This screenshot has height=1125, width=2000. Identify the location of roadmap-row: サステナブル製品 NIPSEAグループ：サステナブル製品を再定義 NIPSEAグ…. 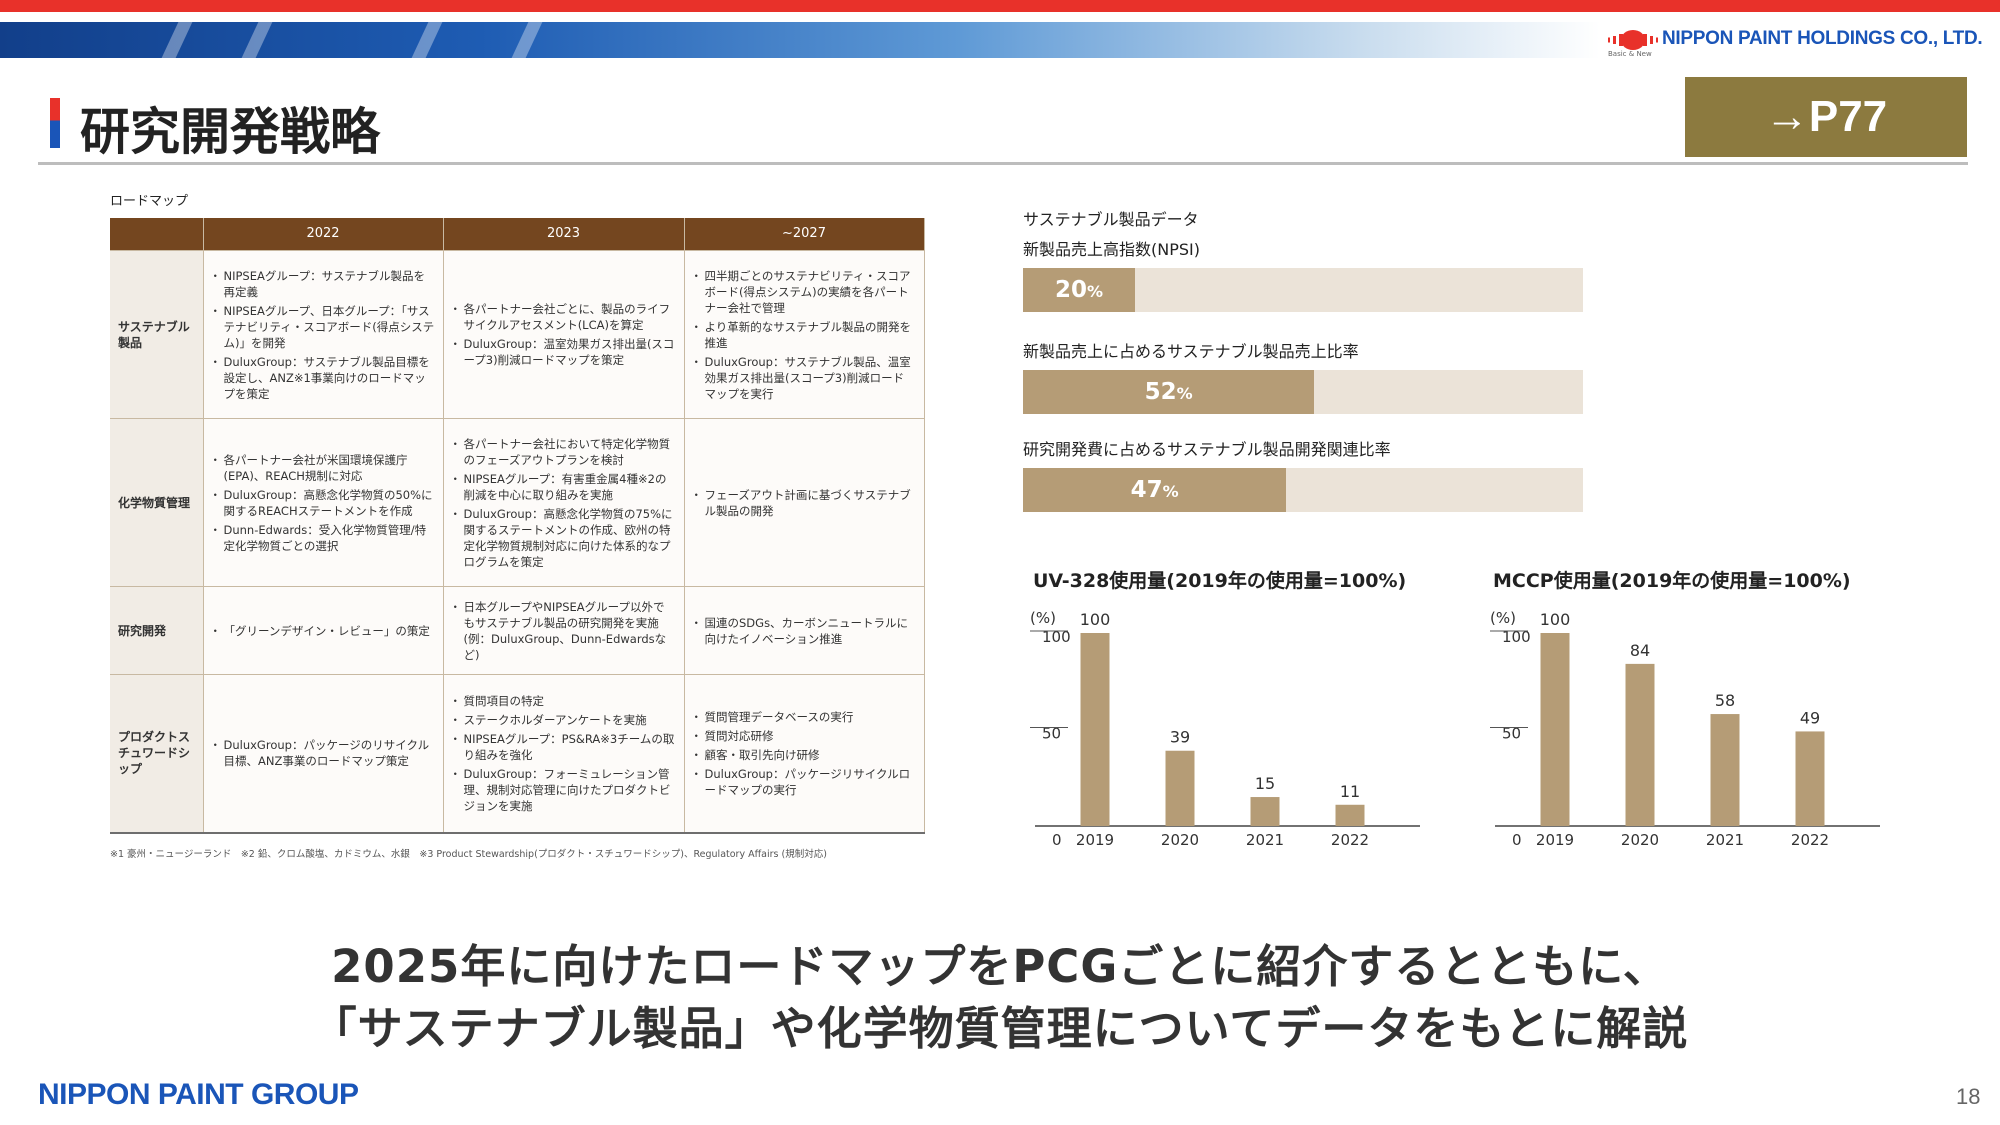
(517, 334).